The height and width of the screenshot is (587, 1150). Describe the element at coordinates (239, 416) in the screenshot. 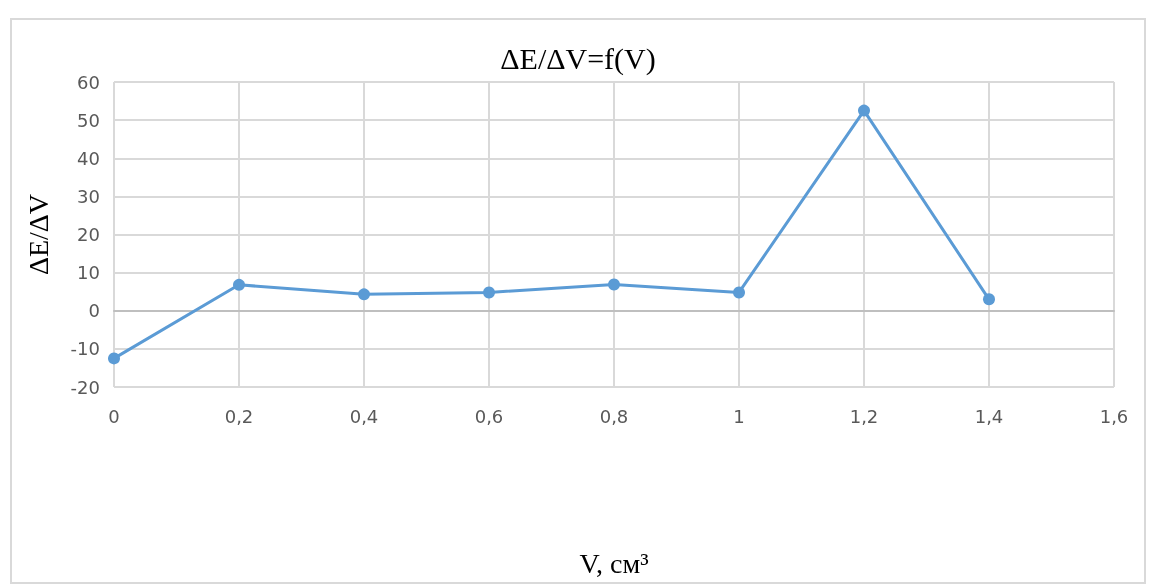

I see `x-tick-label: 0,2` at that location.